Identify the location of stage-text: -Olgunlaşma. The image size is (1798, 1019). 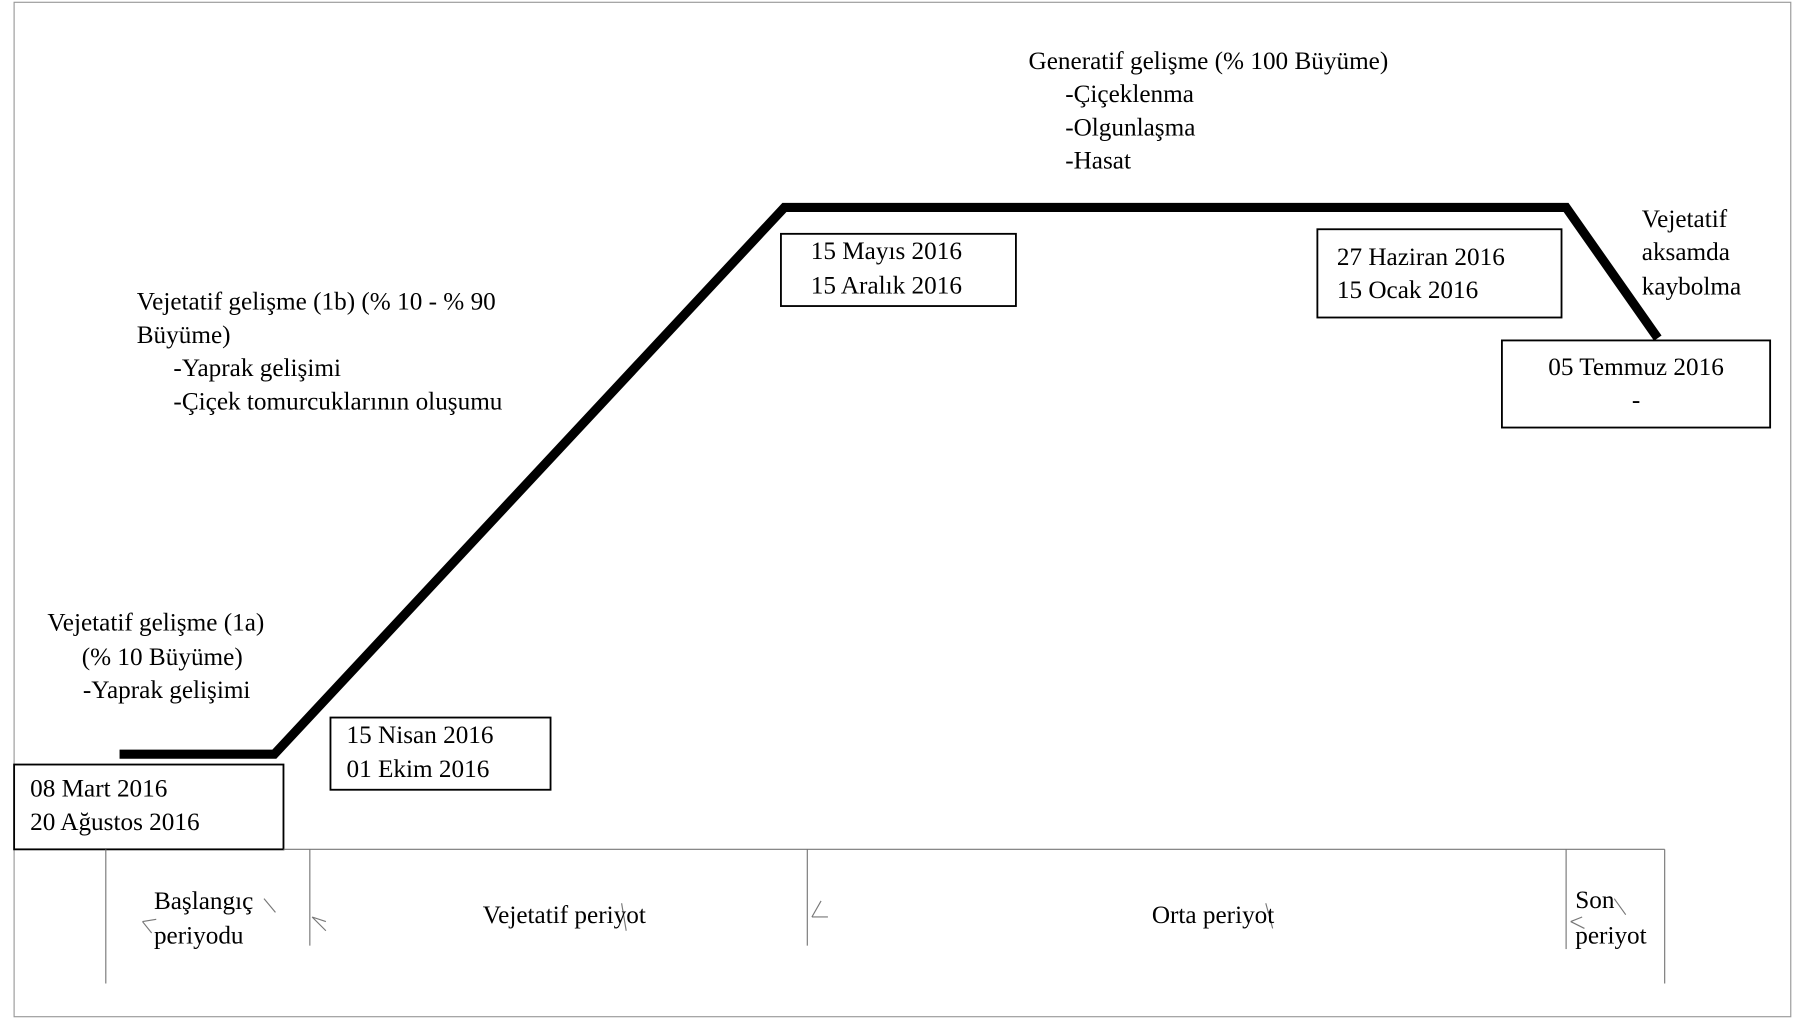
(1130, 127).